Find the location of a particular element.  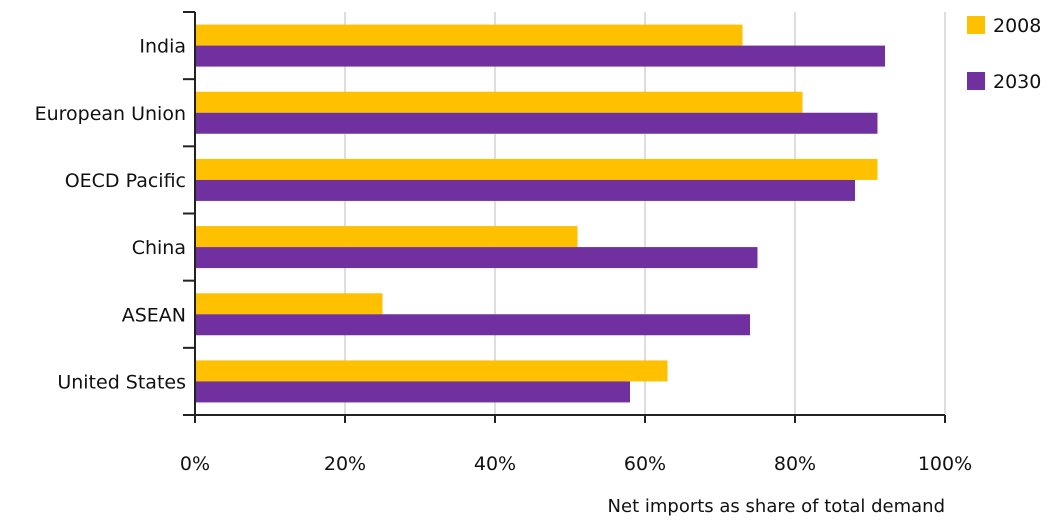

x-tick-label: 60% is located at coordinates (645, 464).